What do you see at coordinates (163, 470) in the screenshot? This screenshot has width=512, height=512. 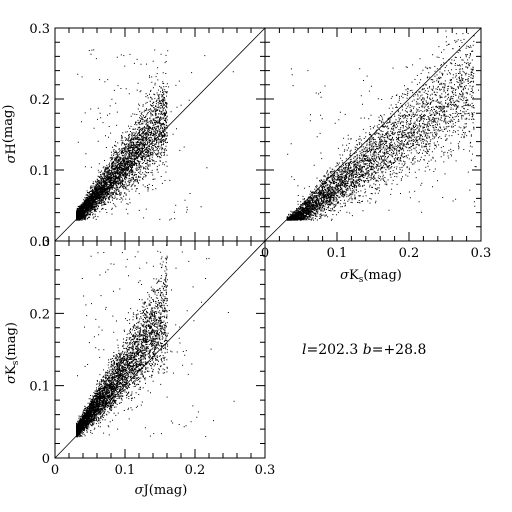 I see `x-tick-labels-ks-vs-j: 0 0.1 0.2 0.3` at bounding box center [163, 470].